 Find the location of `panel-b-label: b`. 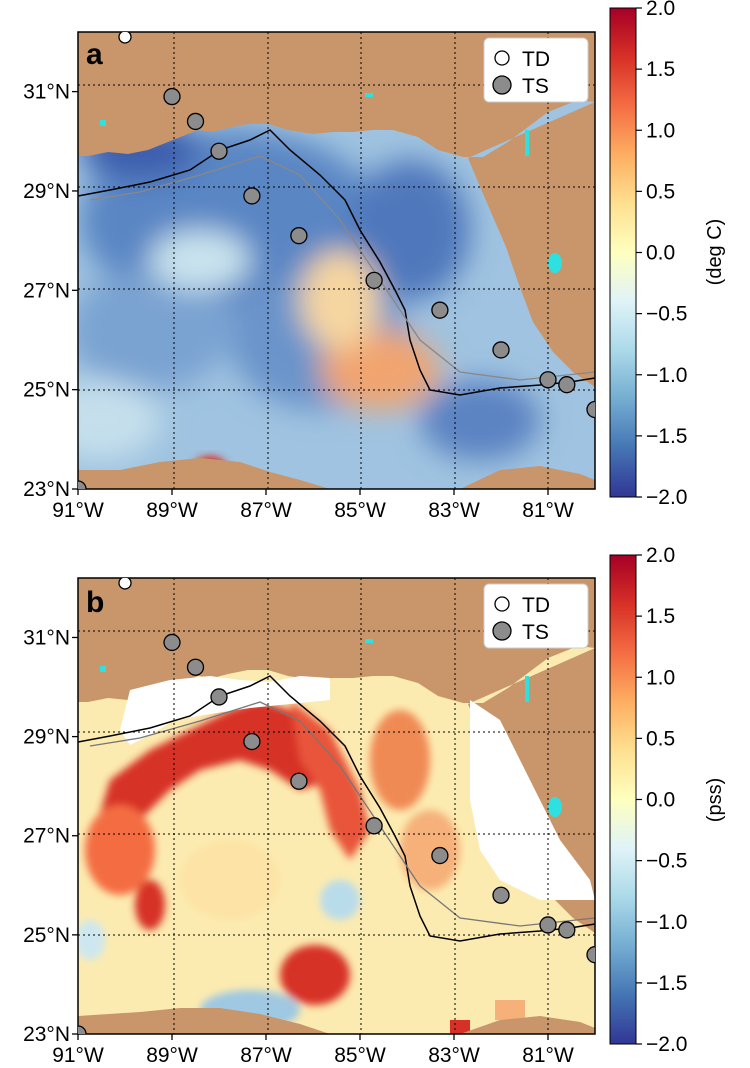

panel-b-label: b is located at coordinates (95, 602).